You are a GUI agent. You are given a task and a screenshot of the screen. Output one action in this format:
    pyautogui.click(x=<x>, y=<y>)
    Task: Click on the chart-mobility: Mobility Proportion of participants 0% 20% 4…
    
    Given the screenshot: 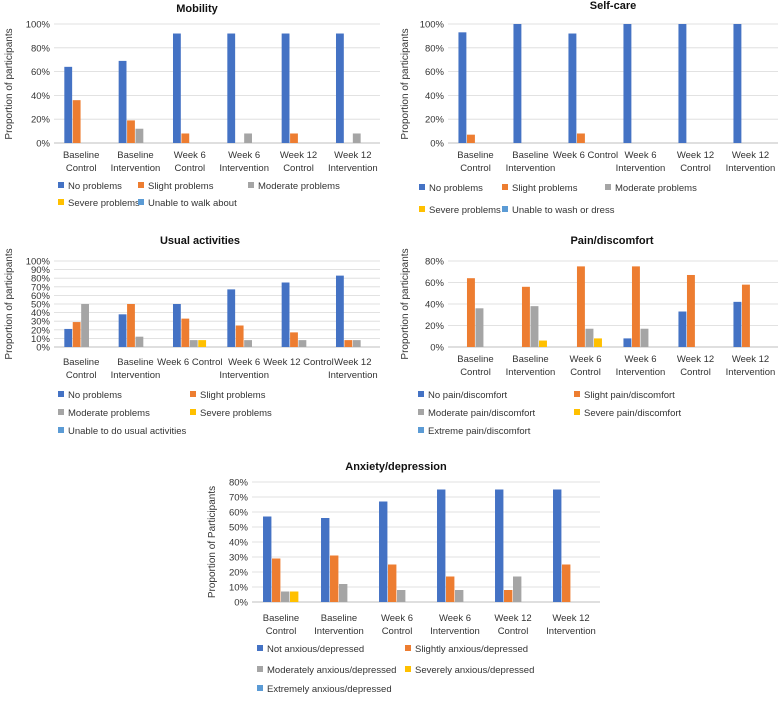 What is the action you would take?
    pyautogui.click(x=192, y=106)
    